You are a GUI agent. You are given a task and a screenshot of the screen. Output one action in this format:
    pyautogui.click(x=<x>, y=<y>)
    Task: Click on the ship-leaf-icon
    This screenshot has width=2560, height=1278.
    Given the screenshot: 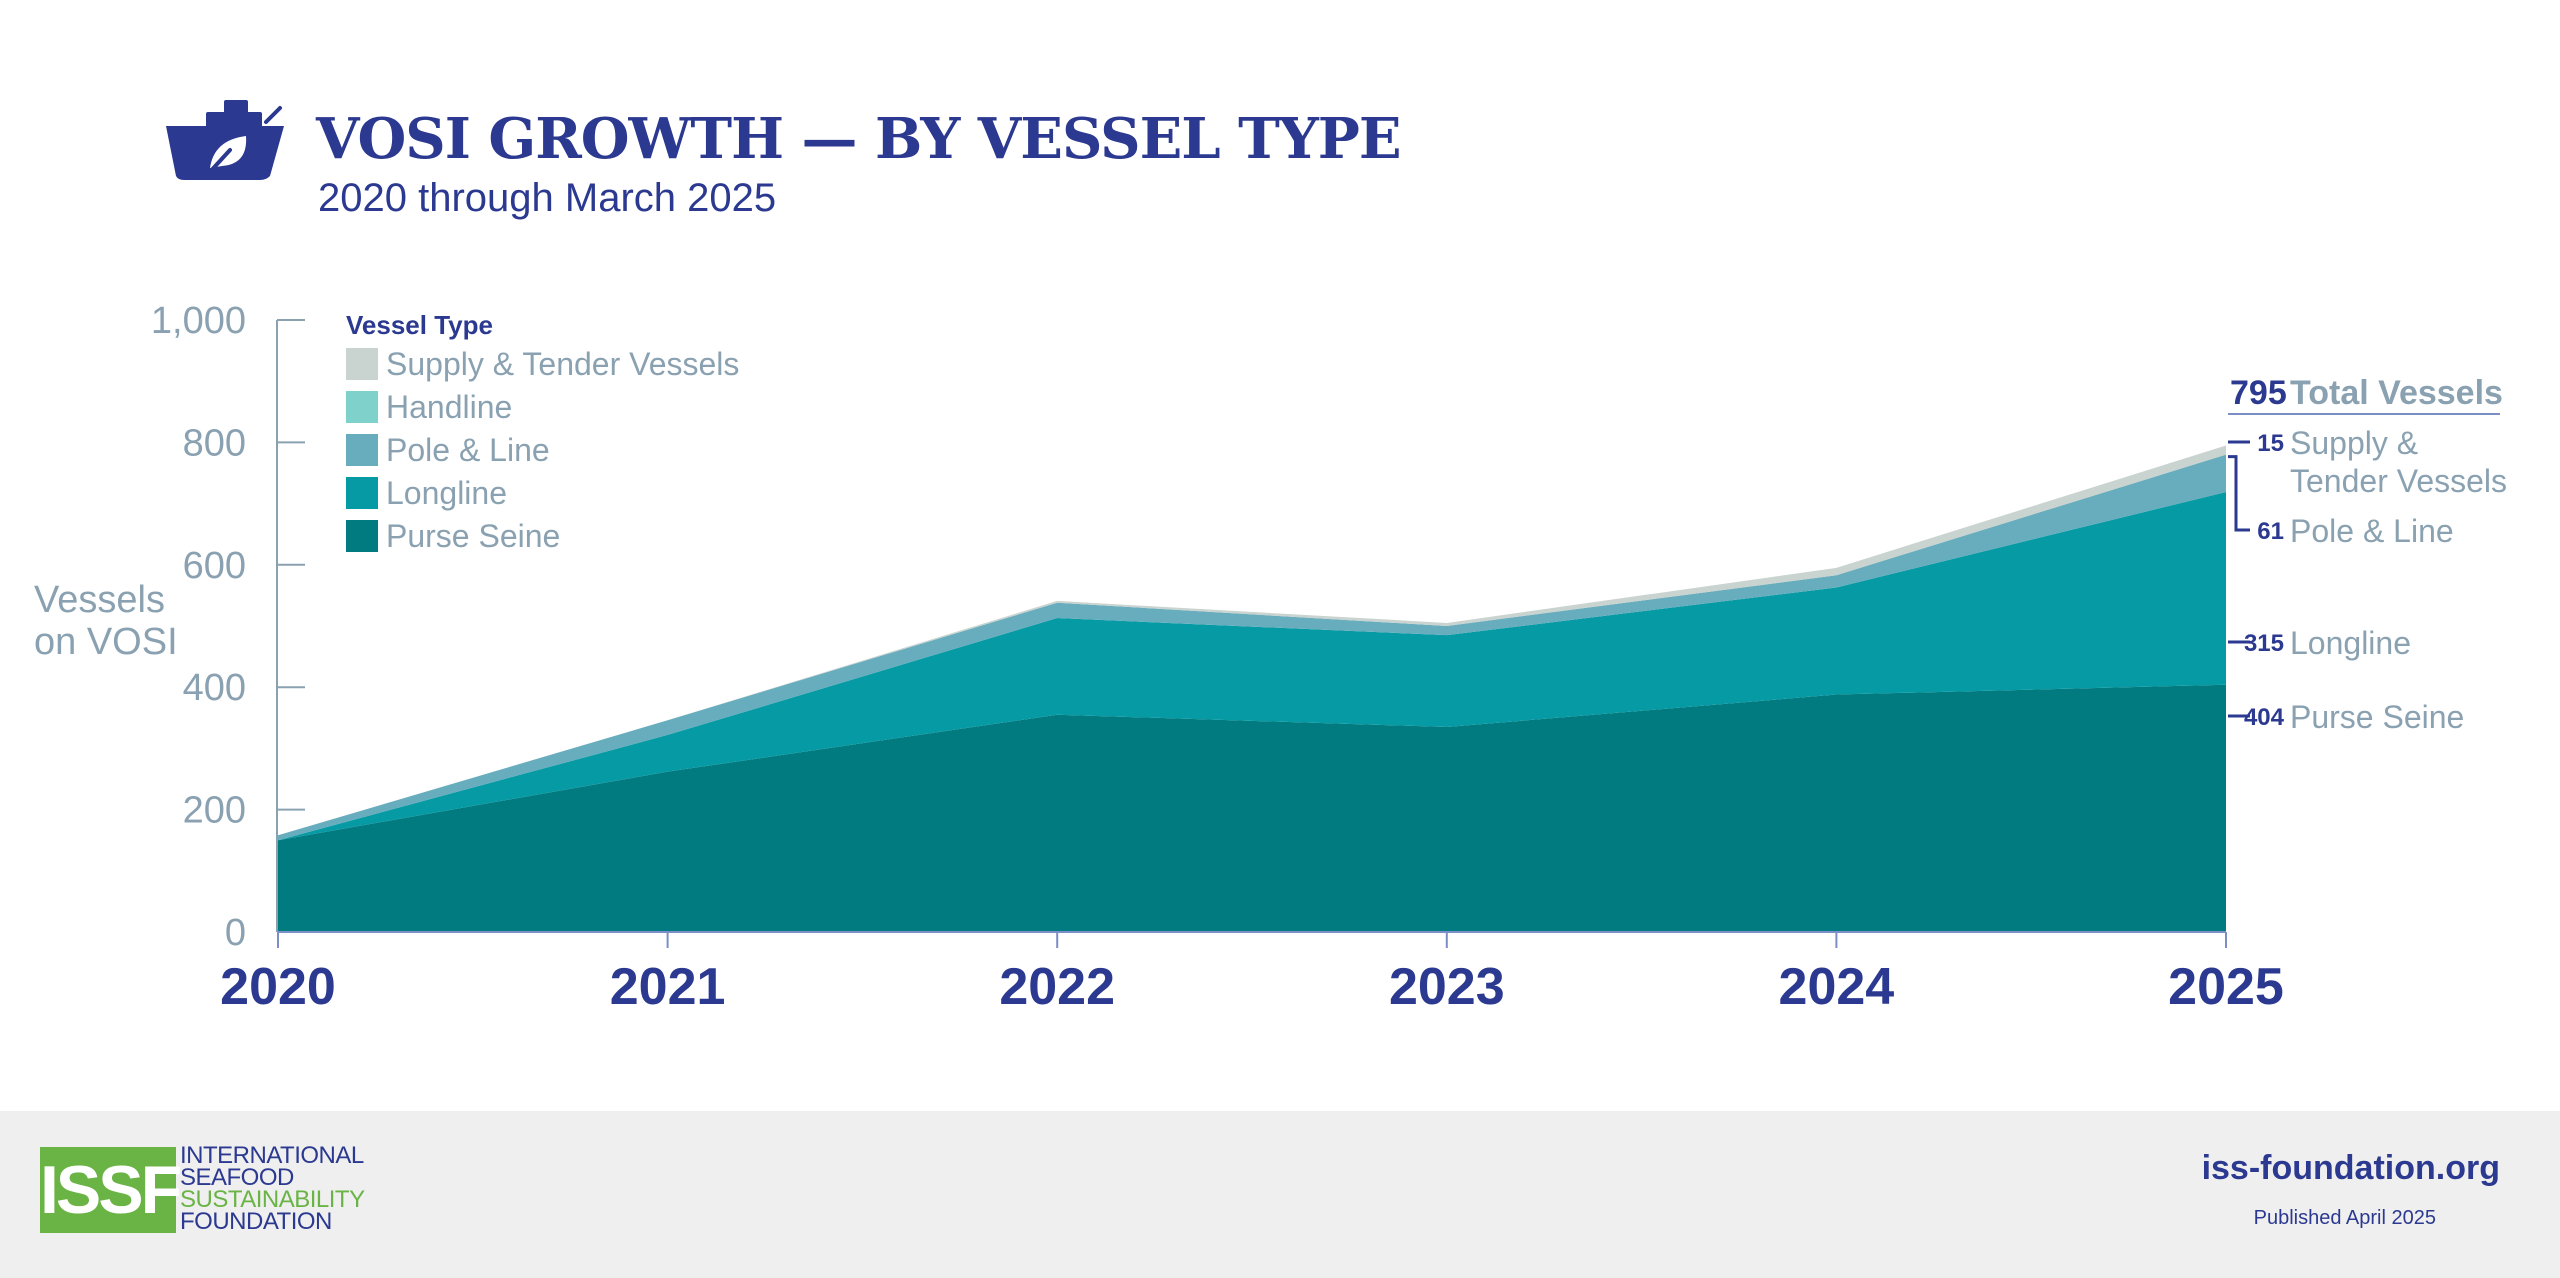 What is the action you would take?
    pyautogui.click(x=225, y=140)
    